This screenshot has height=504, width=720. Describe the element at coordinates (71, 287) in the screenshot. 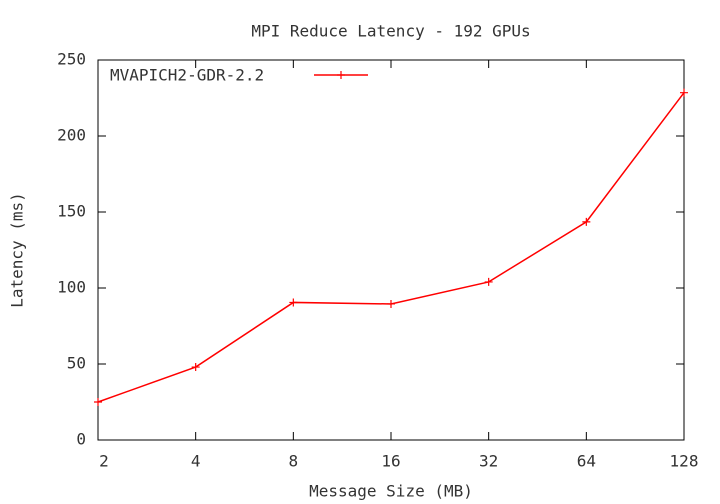

I see `y-tick-label: 100` at that location.